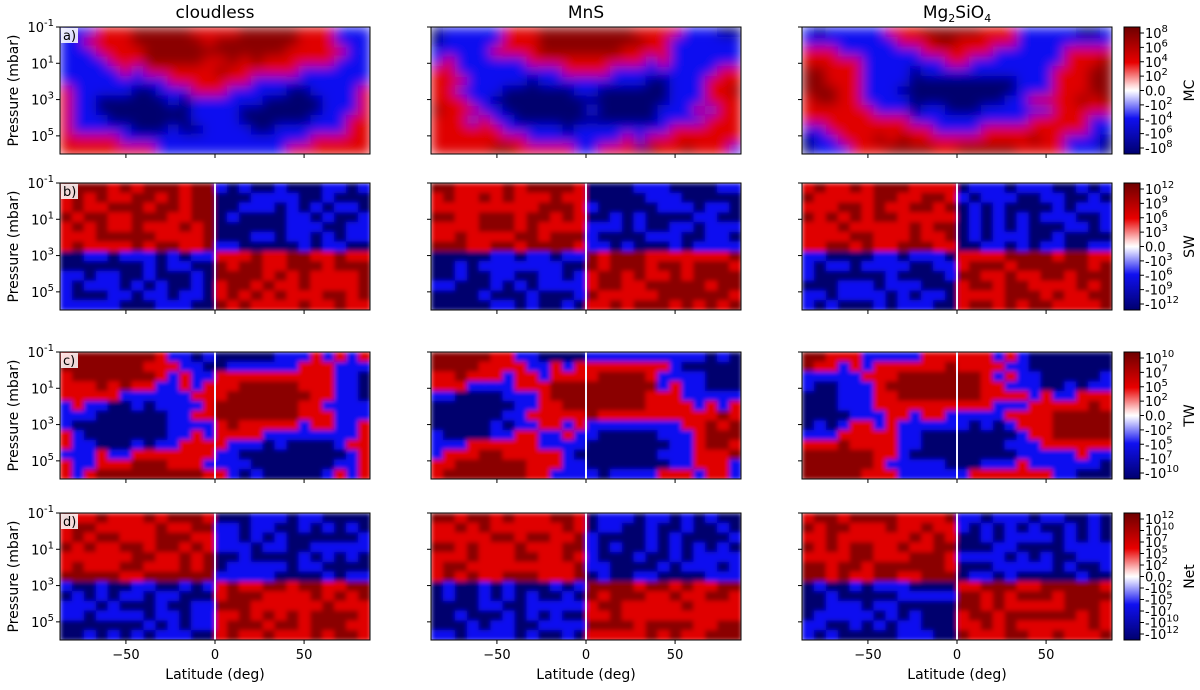 This screenshot has height=690, width=1200. I want to click on colorbar-tick-label: -104, so click(1159, 119).